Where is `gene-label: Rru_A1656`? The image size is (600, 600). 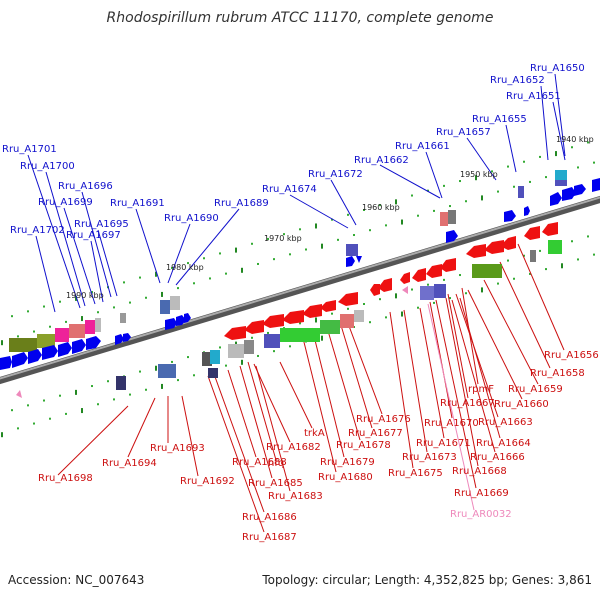
gene-label: Rru_A1656 is located at coordinates (571, 355).